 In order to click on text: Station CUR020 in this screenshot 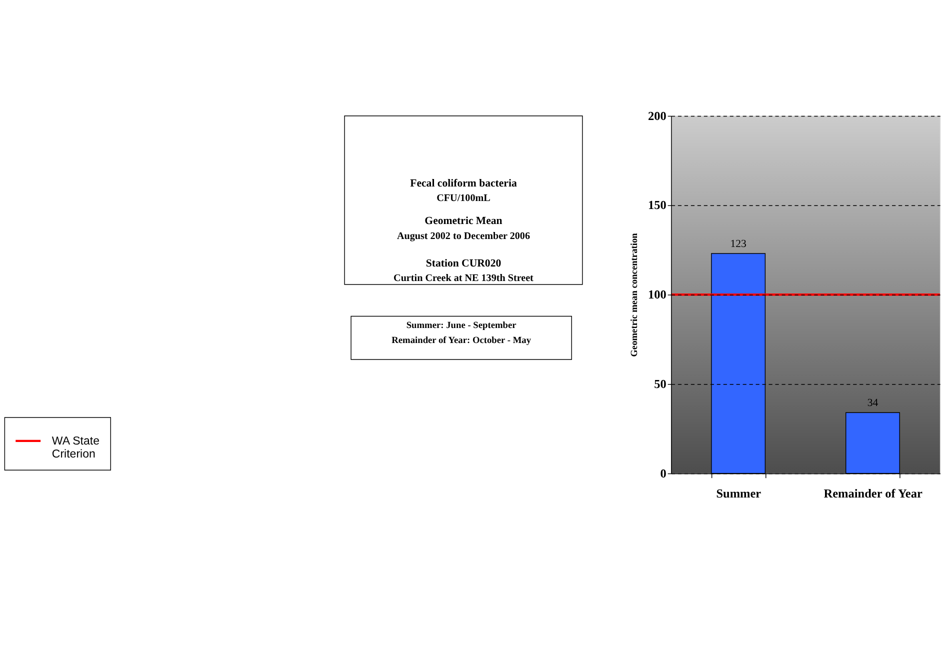, I will do `click(464, 264)`.